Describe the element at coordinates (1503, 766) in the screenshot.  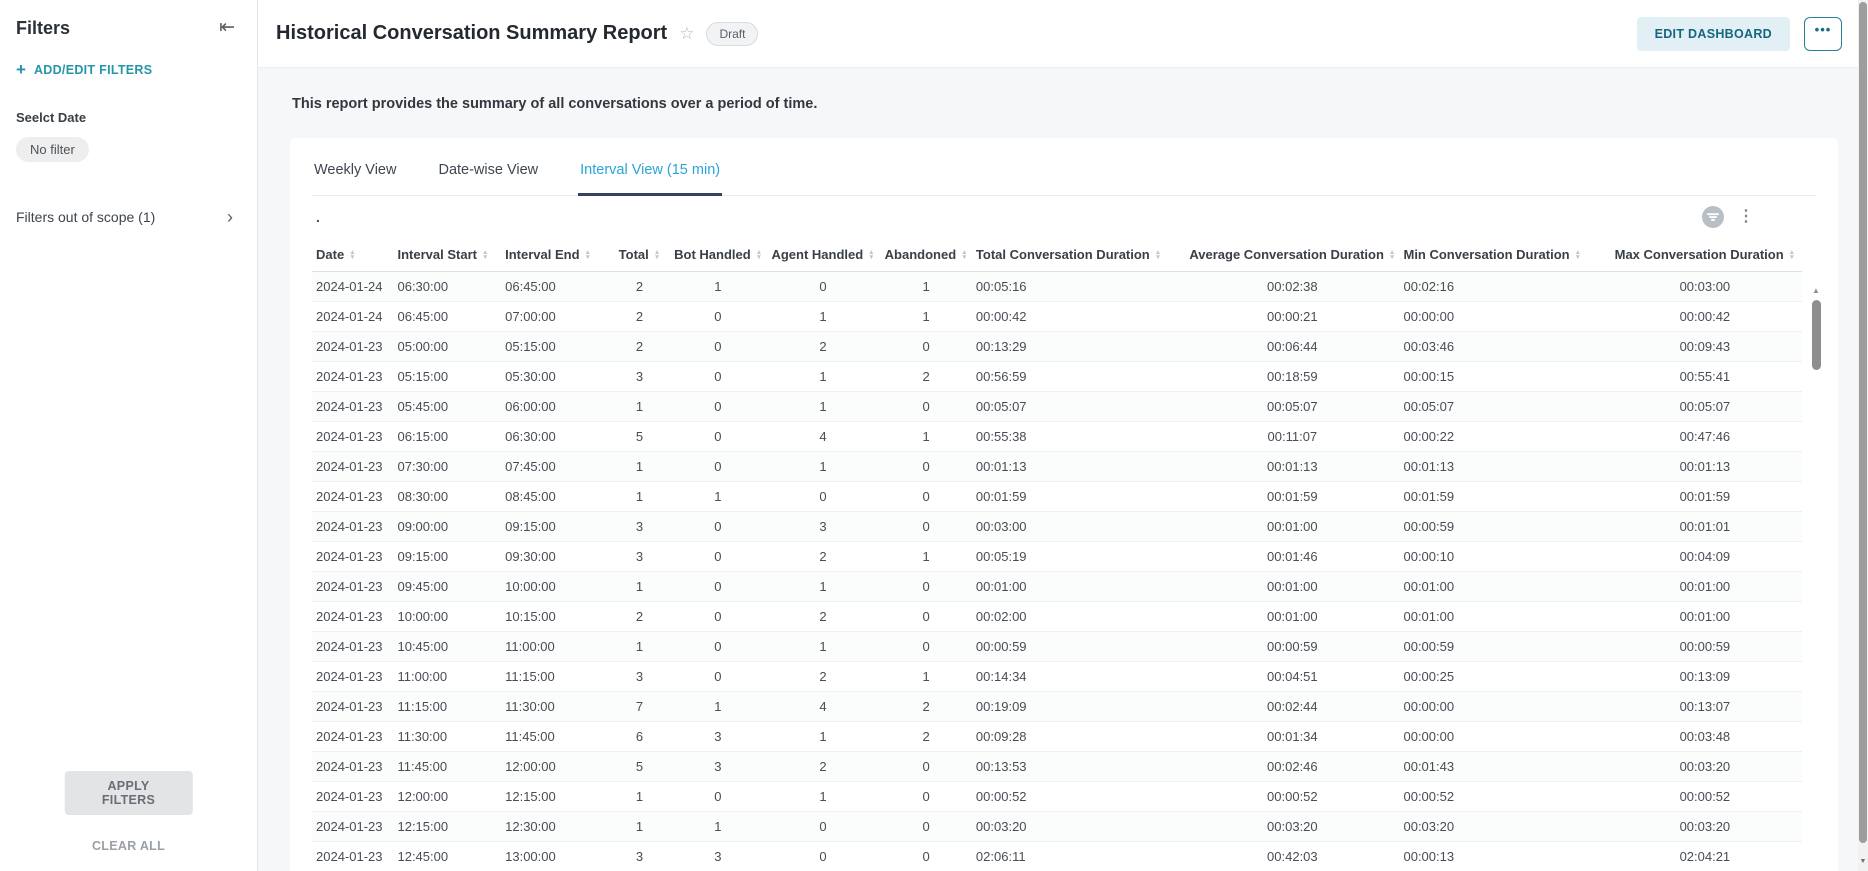
I see `table-cell: 00:01:43` at that location.